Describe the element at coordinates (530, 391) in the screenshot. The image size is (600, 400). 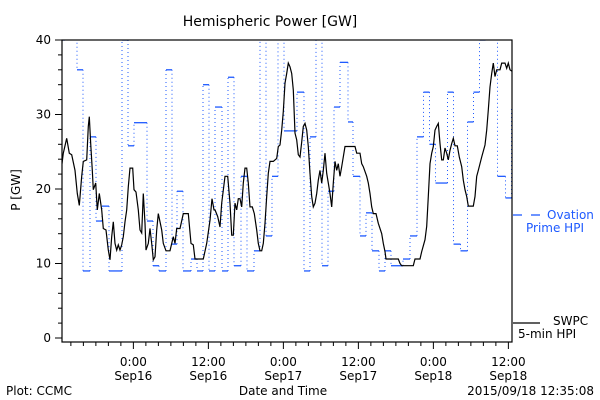
I see `plot-timestamp: 2015/09/18 12:35:08` at that location.